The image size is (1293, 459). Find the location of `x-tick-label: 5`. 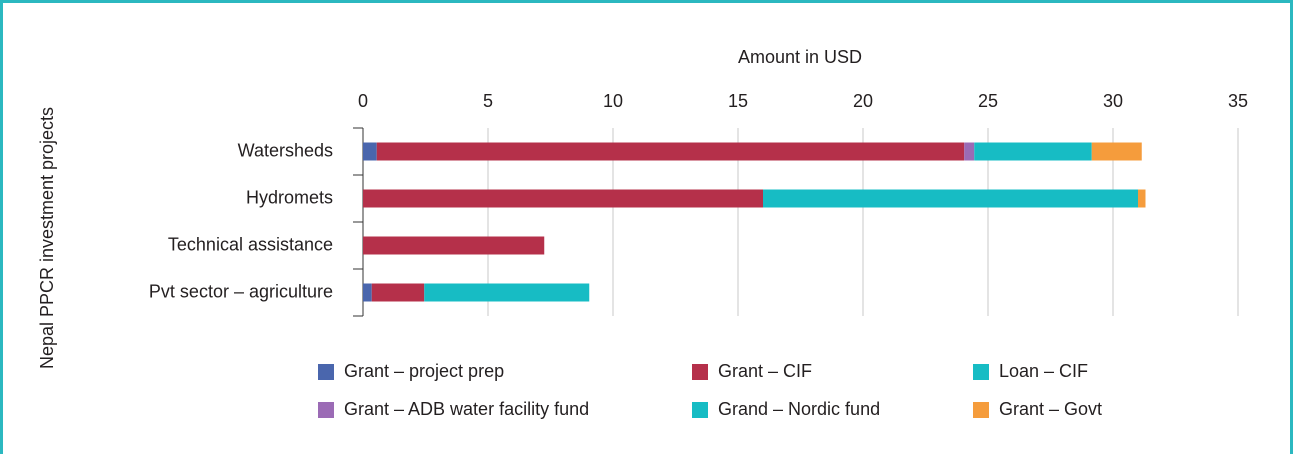

x-tick-label: 5 is located at coordinates (488, 101).